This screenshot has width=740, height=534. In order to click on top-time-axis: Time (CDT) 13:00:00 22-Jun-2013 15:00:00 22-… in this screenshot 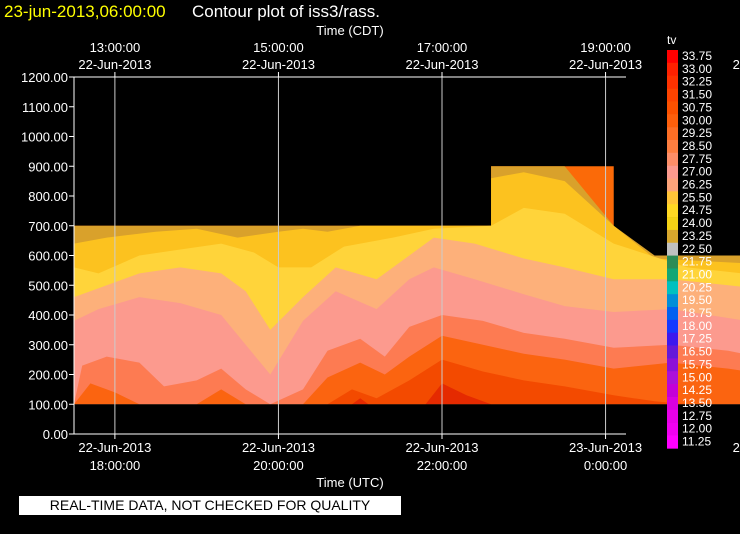, I will do `click(409, 50)`.